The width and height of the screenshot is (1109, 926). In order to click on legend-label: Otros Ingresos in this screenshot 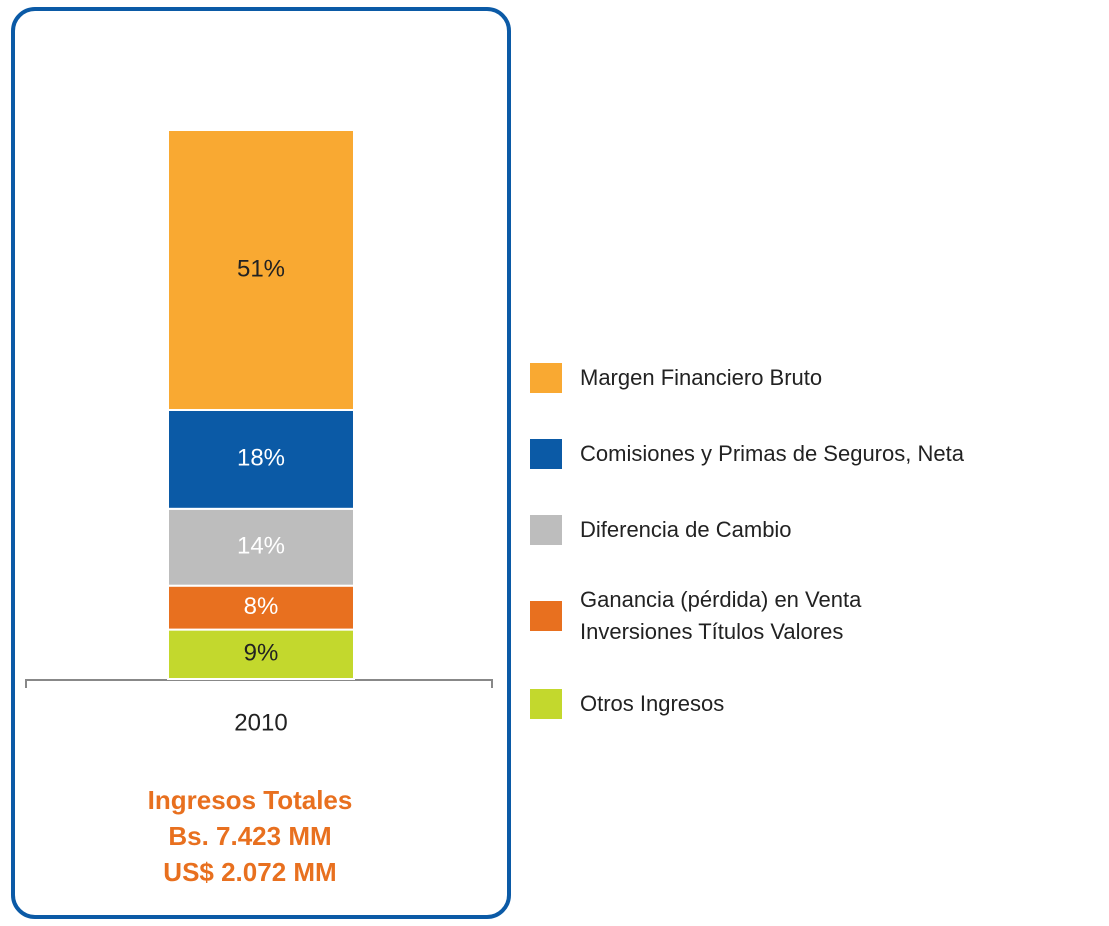, I will do `click(652, 703)`.